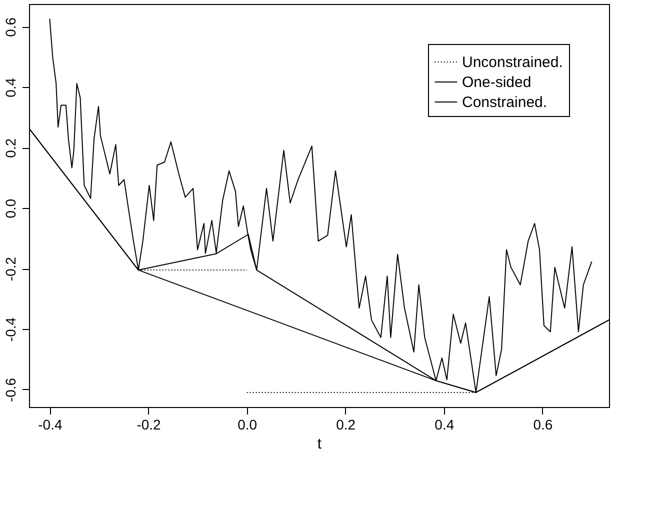 This screenshot has width=671, height=521. I want to click on legend-label: Constrained., so click(505, 102).